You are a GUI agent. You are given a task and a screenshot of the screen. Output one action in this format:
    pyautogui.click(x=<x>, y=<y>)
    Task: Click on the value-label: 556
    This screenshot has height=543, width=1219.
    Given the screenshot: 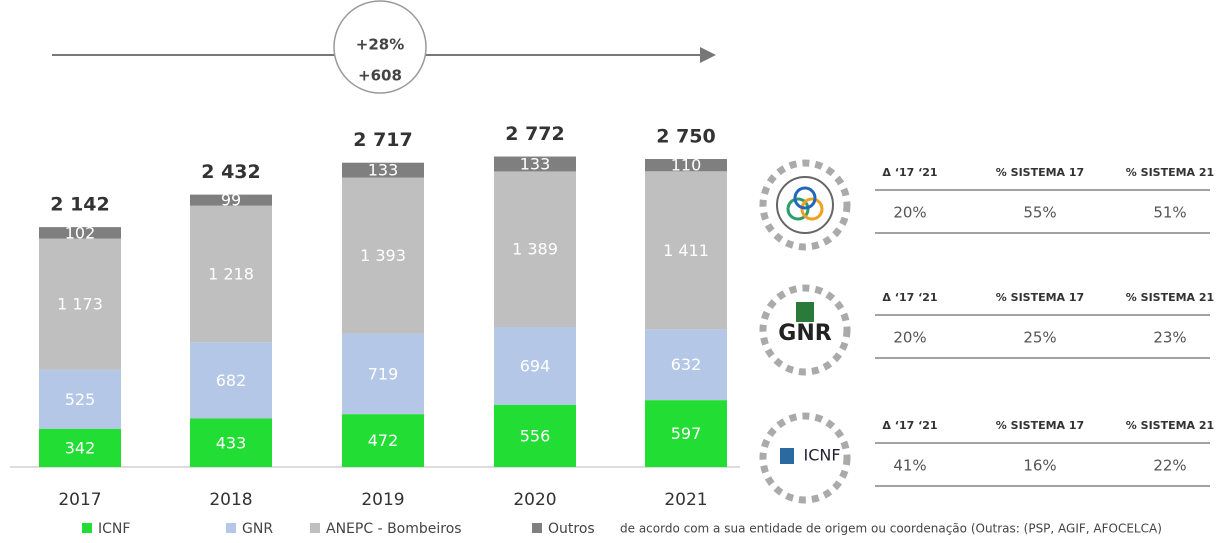 What is the action you would take?
    pyautogui.click(x=535, y=435)
    